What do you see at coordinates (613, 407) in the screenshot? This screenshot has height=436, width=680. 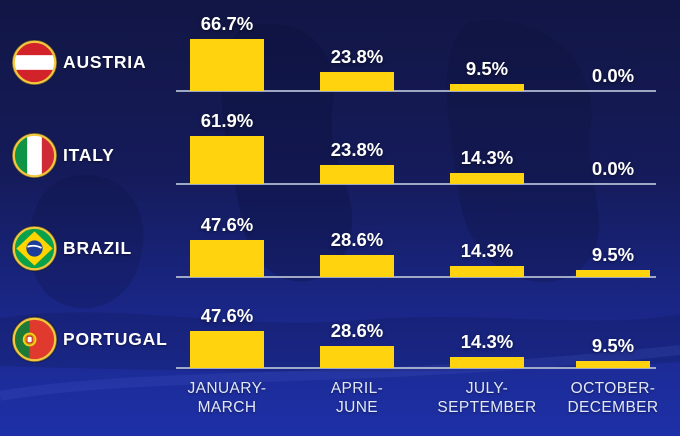 I see `category-line-2: DECEMBER` at bounding box center [613, 407].